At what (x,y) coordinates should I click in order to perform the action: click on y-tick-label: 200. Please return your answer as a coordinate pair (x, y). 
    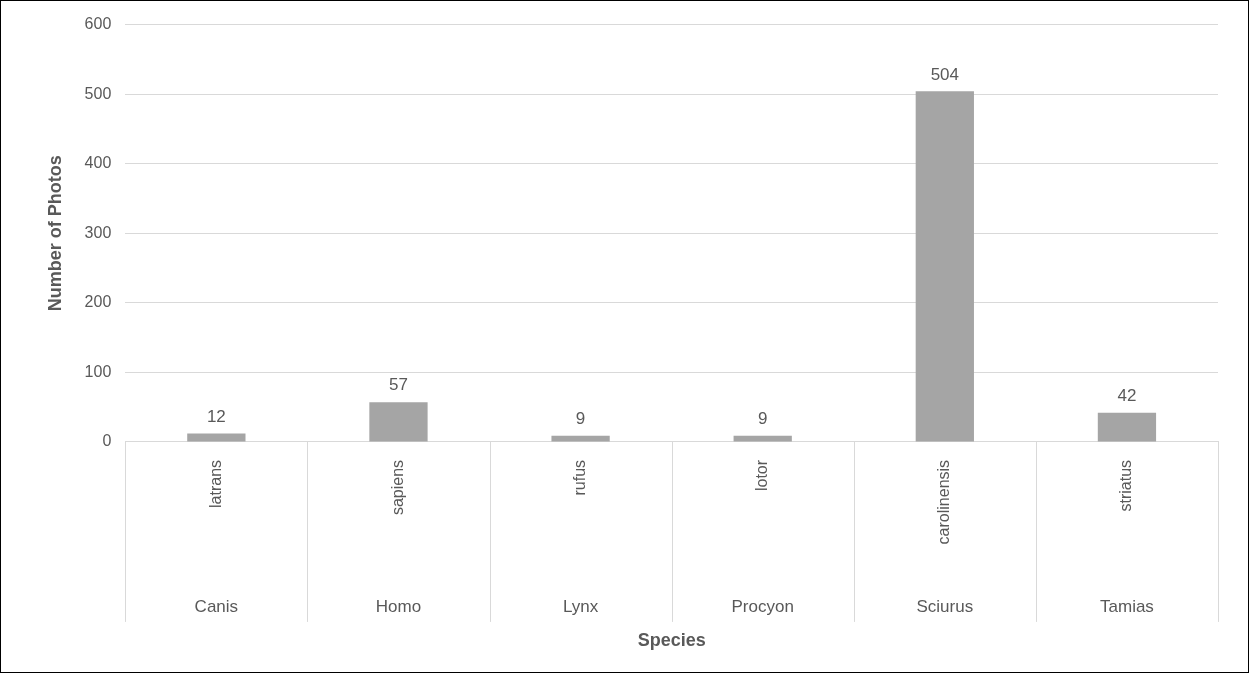
    Looking at the image, I should click on (98, 302).